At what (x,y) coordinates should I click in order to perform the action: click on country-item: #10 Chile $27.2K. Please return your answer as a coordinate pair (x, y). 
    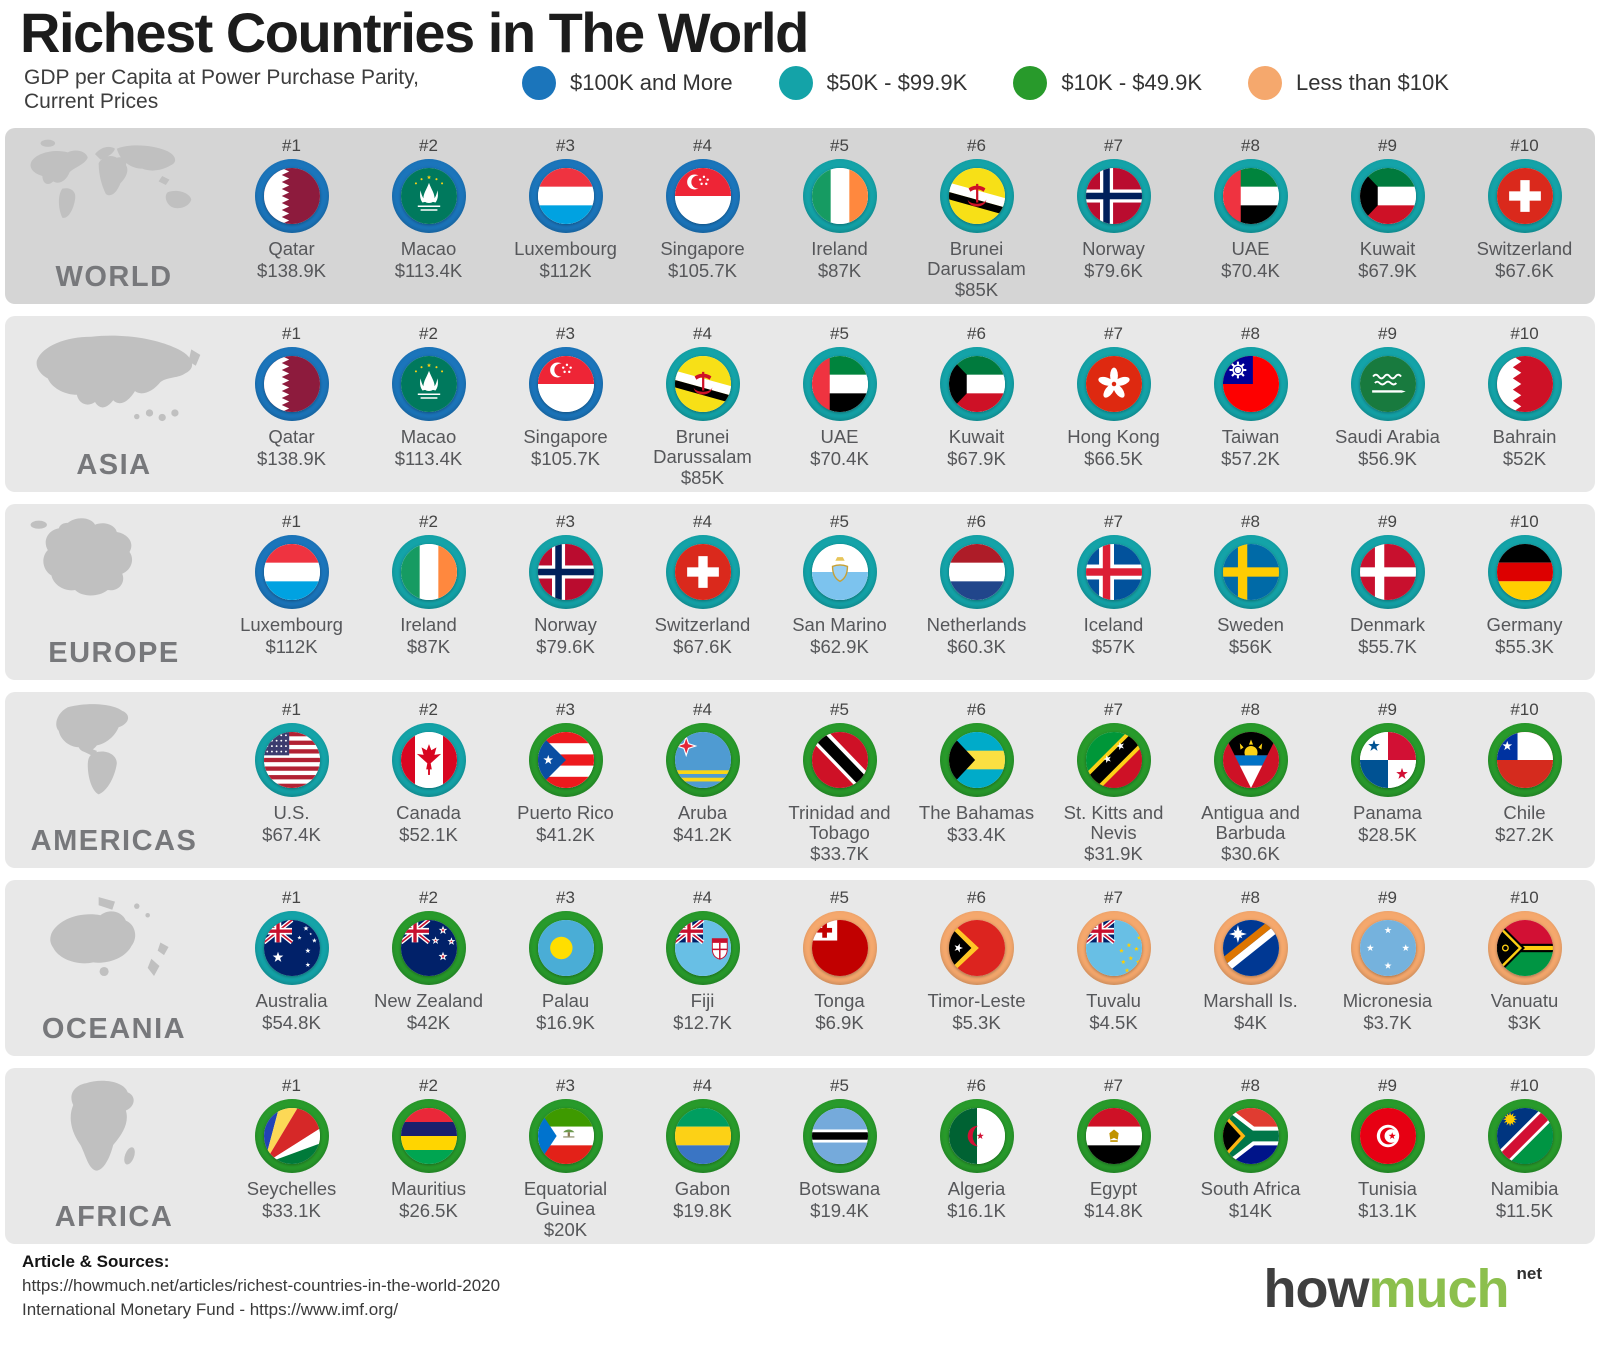
    Looking at the image, I should click on (1524, 780).